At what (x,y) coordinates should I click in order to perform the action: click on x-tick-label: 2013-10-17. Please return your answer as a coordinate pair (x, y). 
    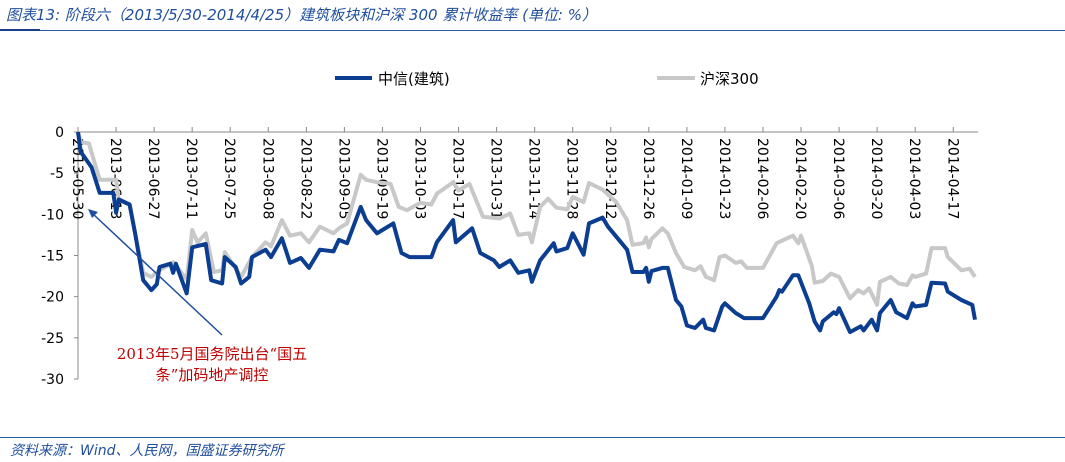
    Looking at the image, I should click on (458, 178).